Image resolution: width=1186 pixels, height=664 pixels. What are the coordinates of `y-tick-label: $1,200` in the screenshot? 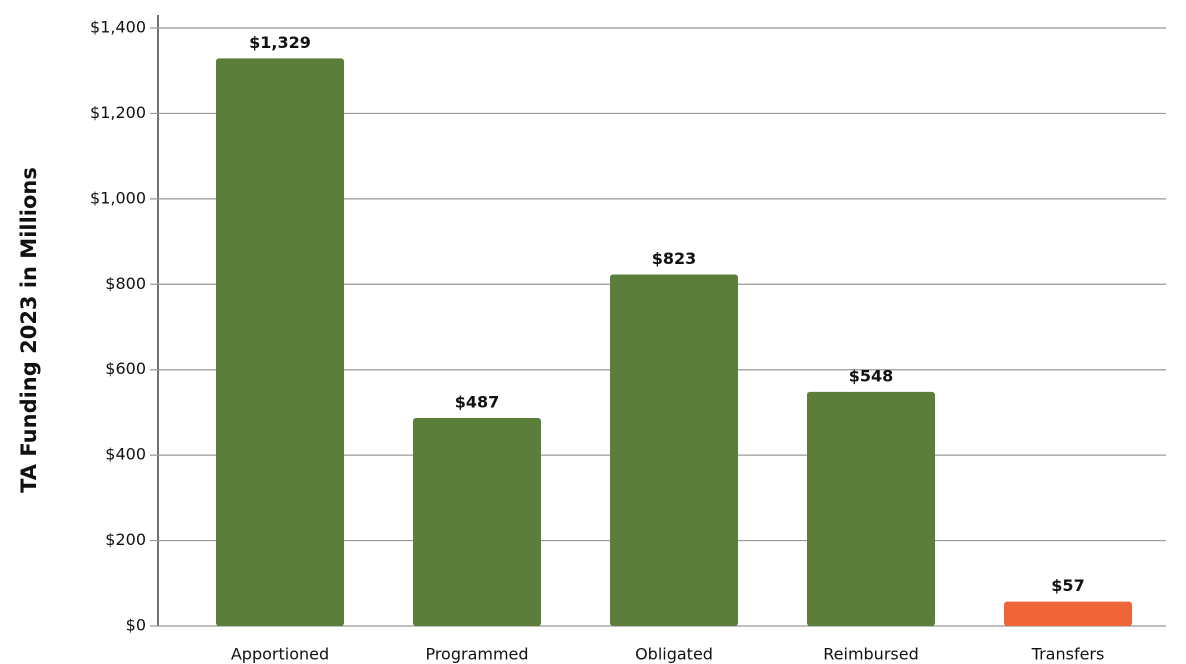 It's located at (118, 112).